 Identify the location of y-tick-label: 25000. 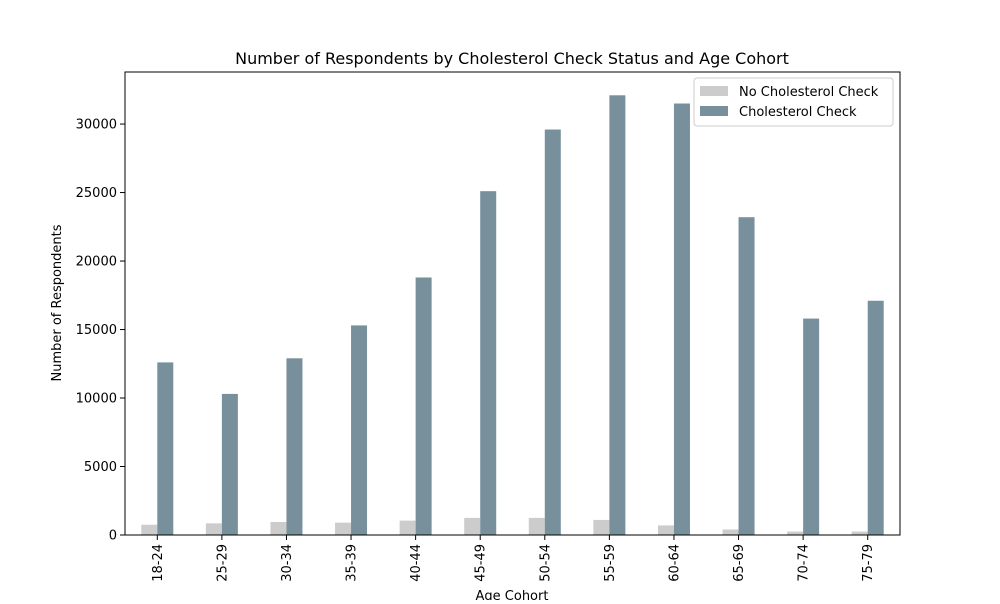
(96, 193).